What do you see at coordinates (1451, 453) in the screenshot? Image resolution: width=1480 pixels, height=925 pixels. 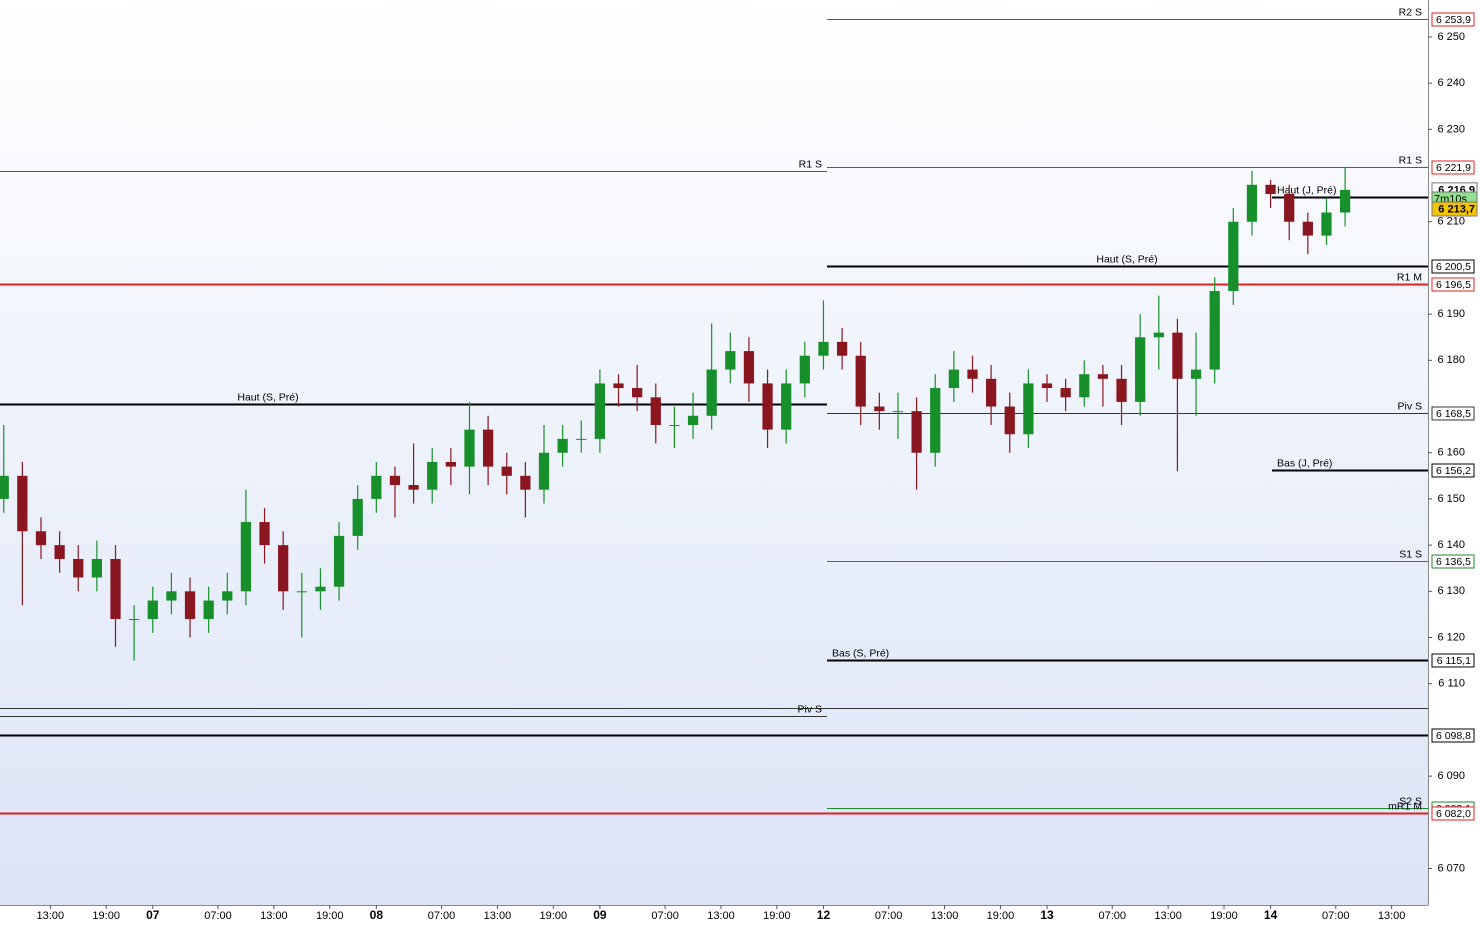 I see `y-tick-label: 6 160` at bounding box center [1451, 453].